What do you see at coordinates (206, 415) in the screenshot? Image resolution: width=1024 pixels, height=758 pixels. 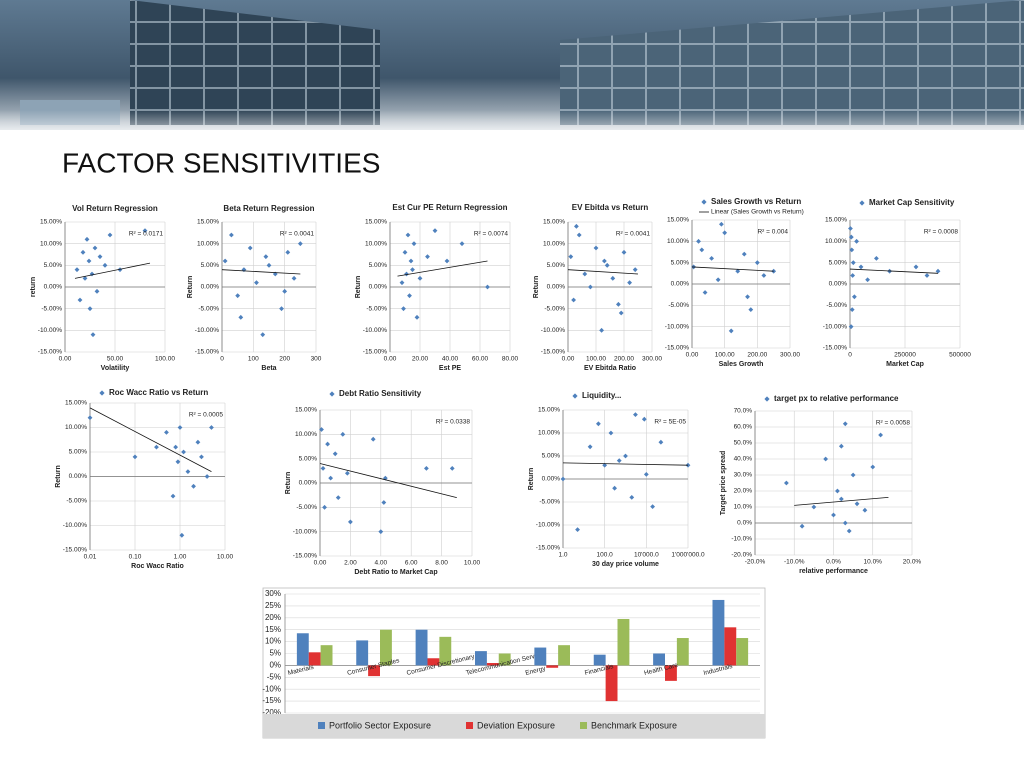 I see `r-squared: R² = 0.0005` at bounding box center [206, 415].